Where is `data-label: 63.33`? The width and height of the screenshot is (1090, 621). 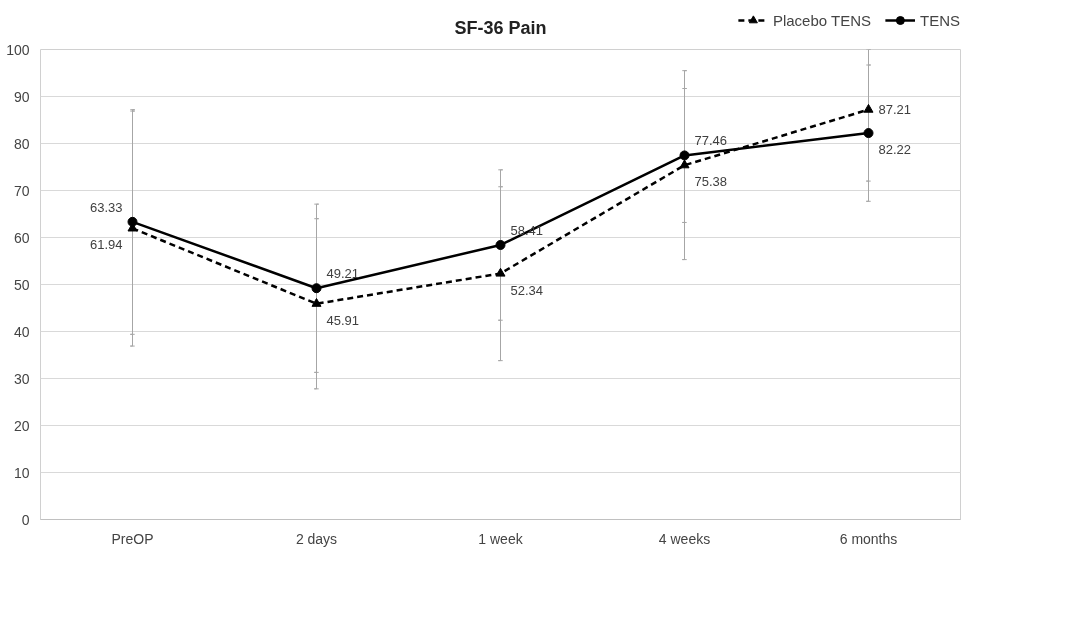 data-label: 63.33 is located at coordinates (106, 207).